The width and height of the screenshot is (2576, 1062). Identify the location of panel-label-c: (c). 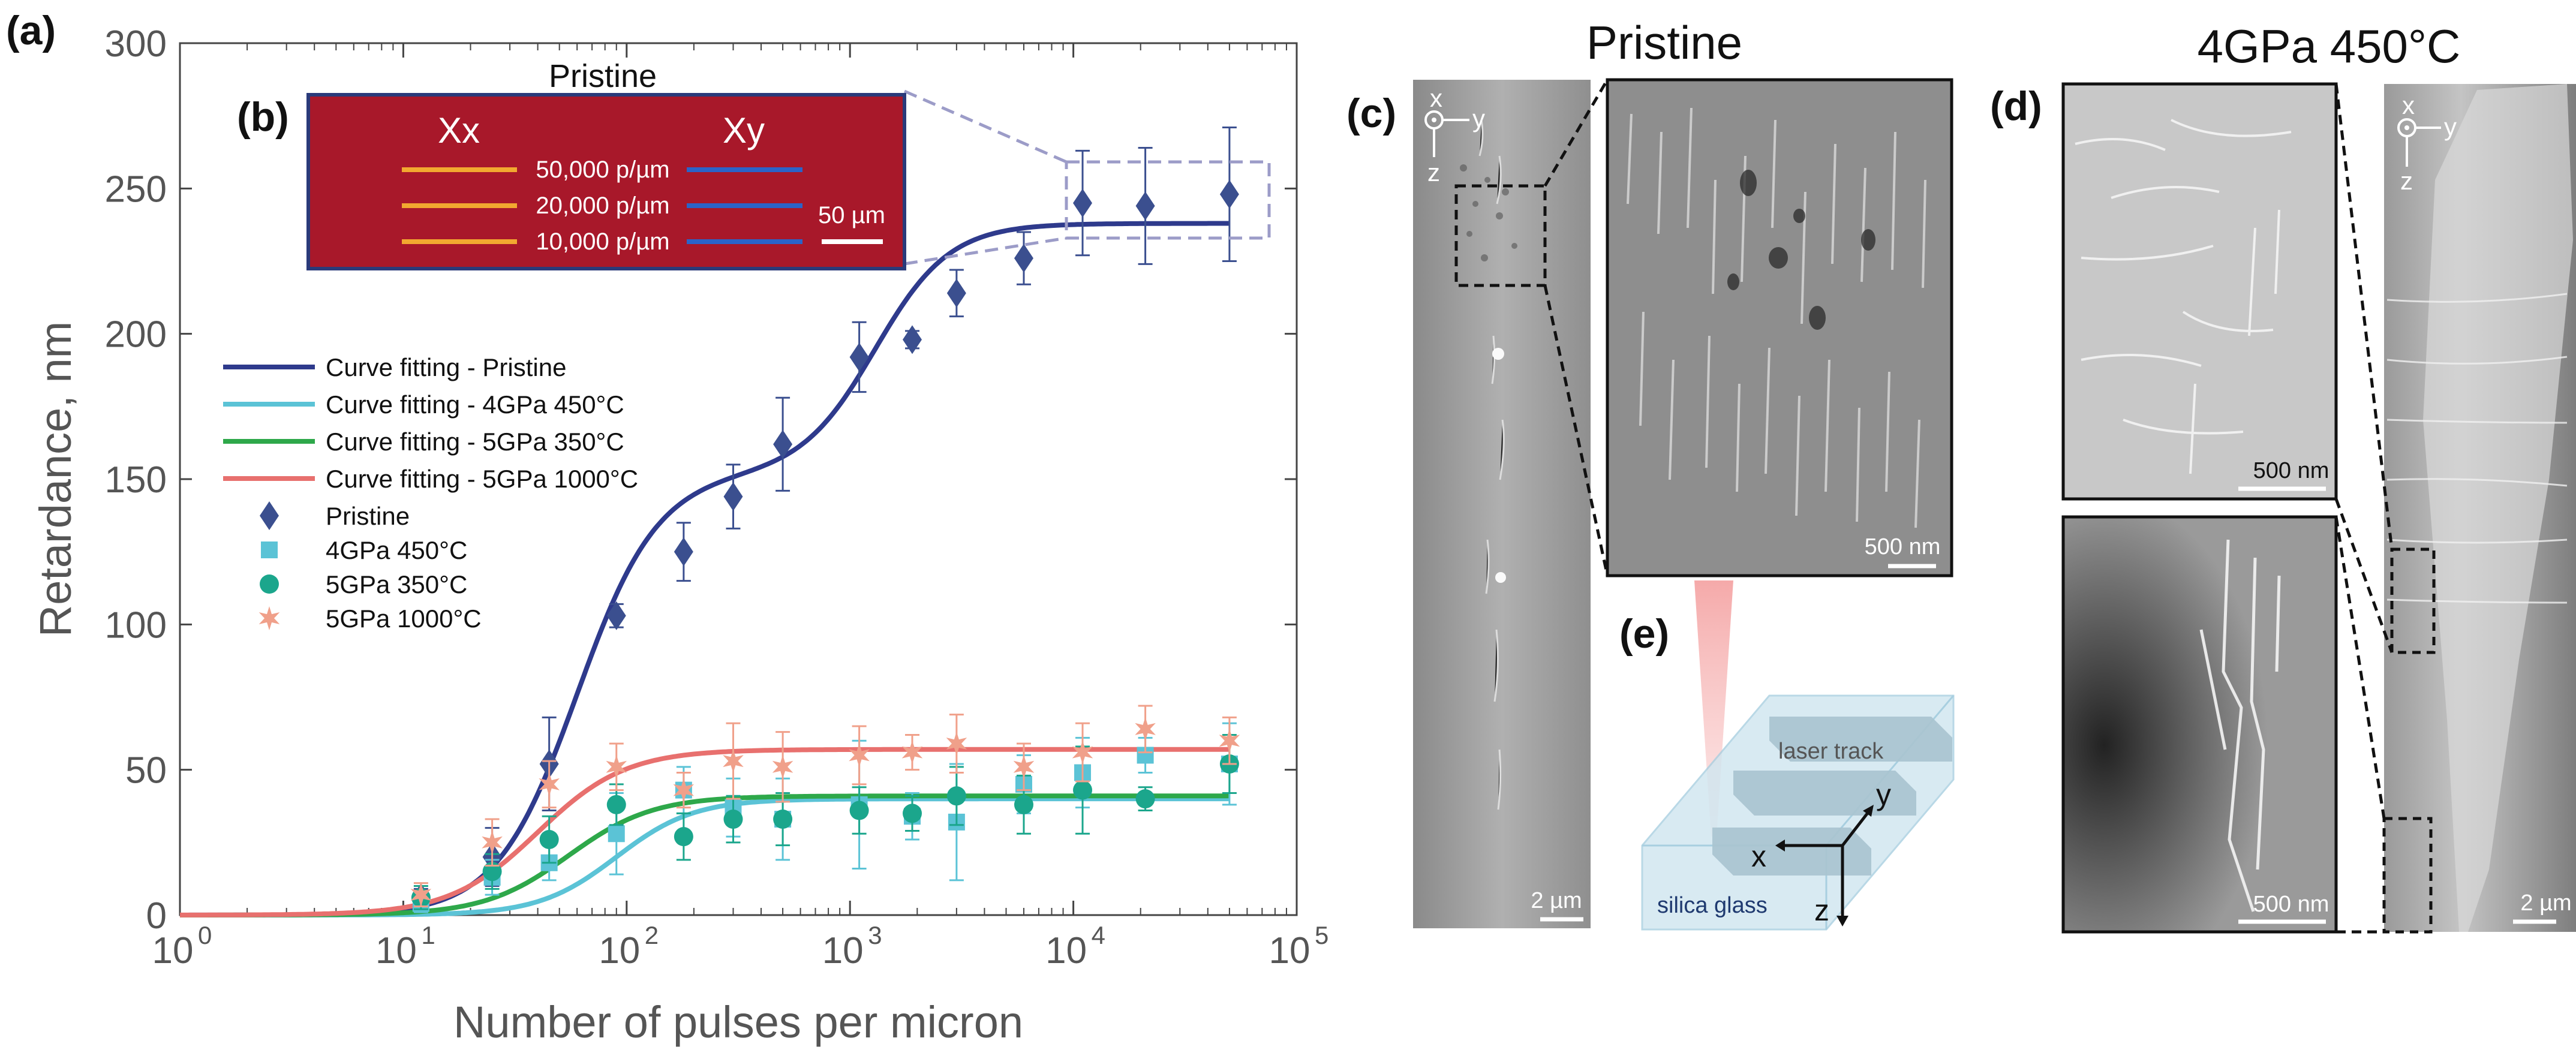
(1371, 113).